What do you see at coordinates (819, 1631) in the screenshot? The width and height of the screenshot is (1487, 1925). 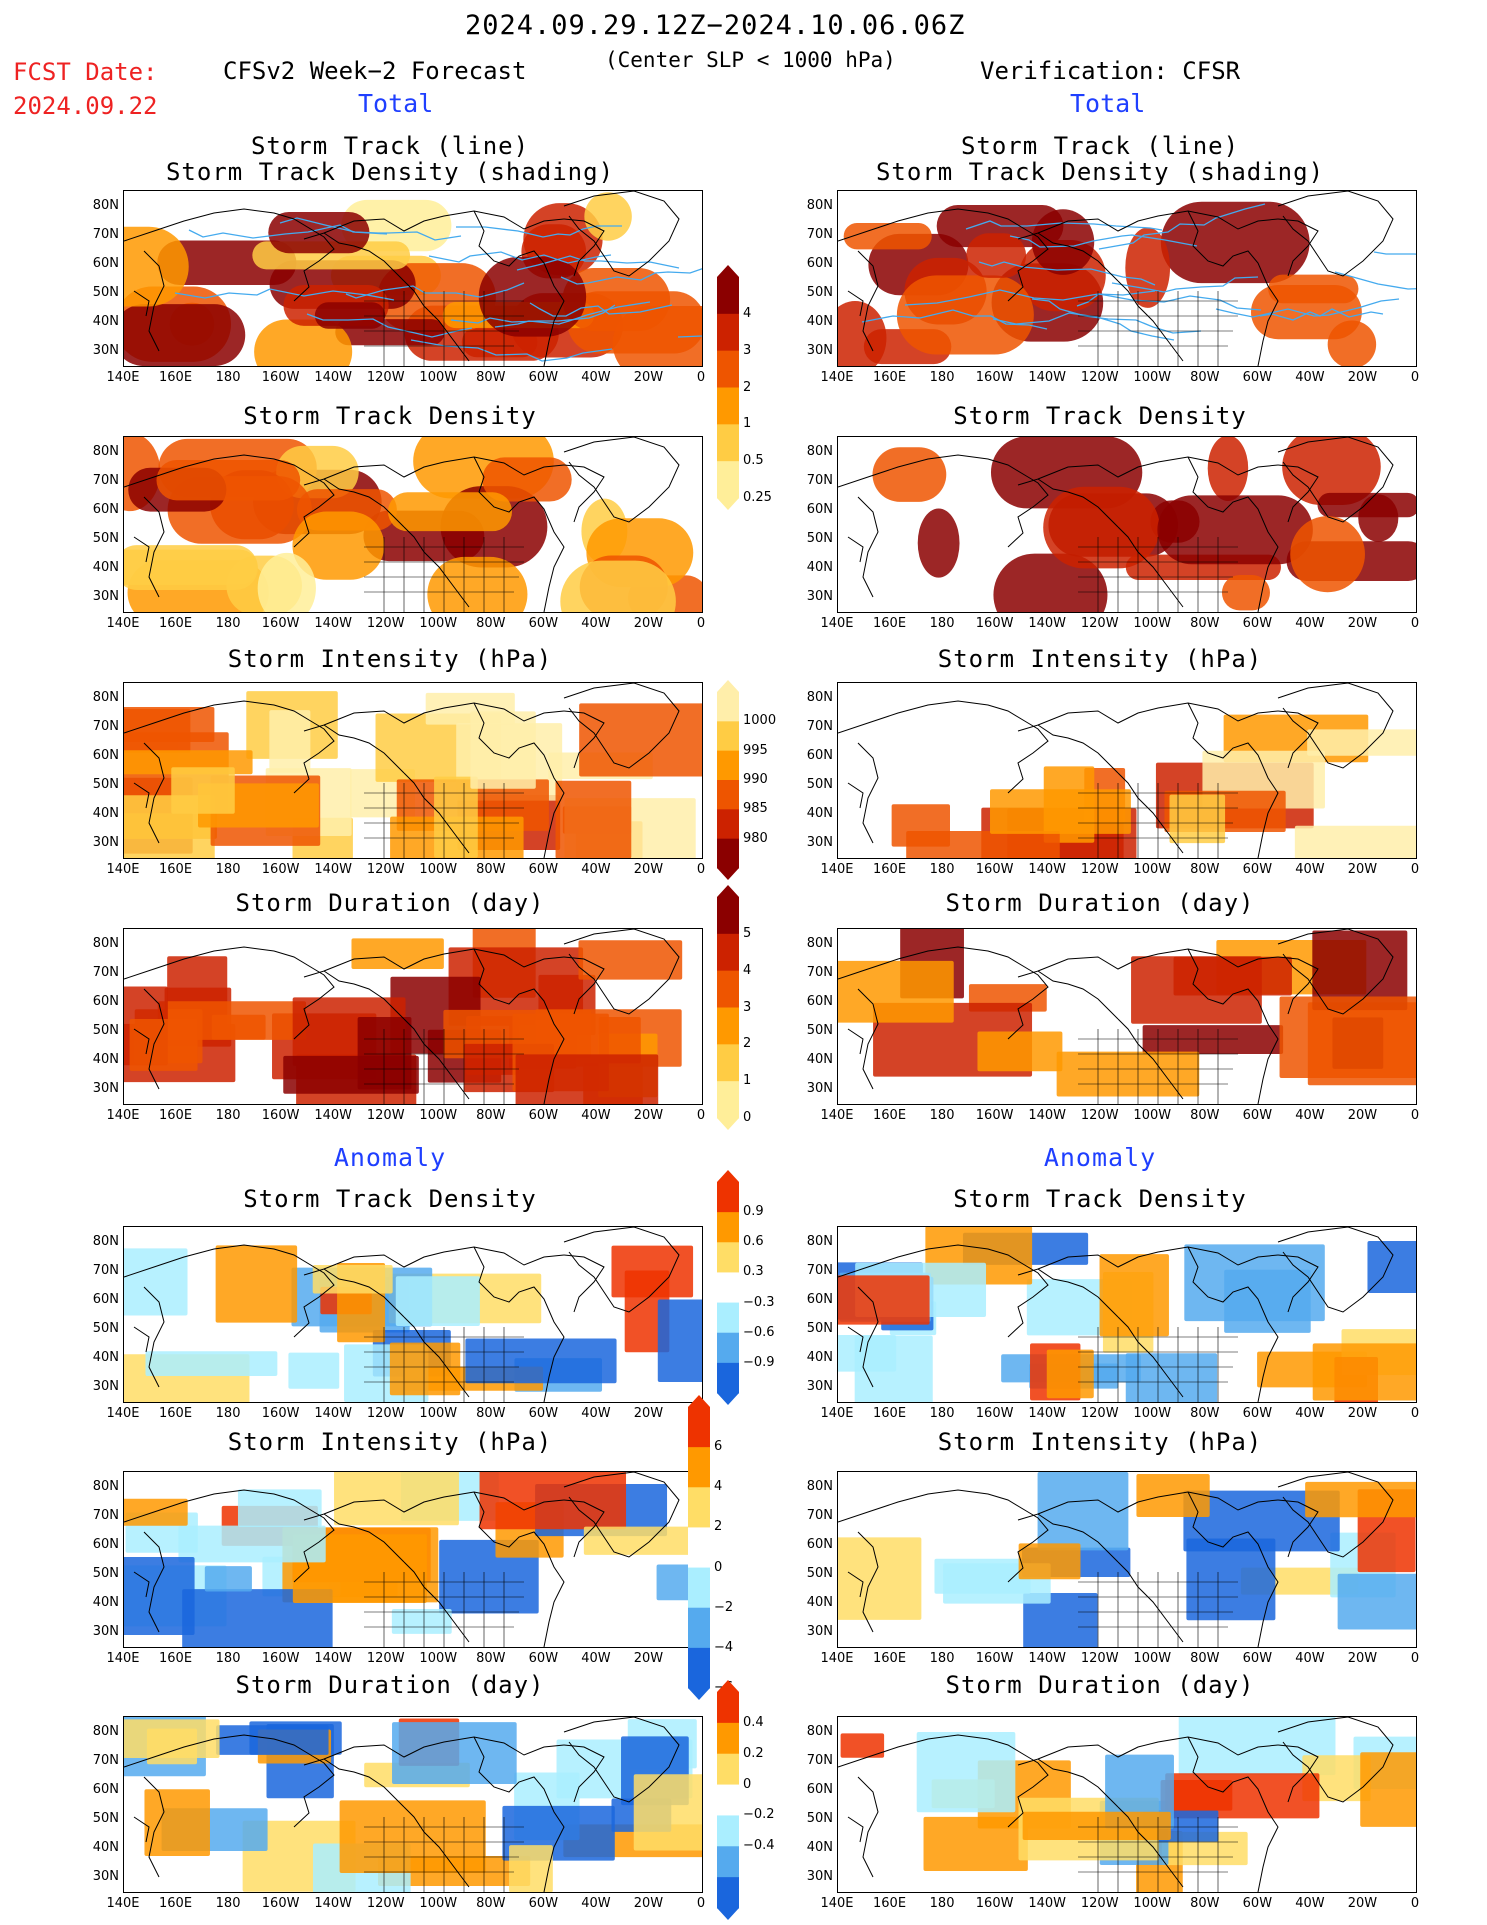 I see `lat-tick-label: 30N` at bounding box center [819, 1631].